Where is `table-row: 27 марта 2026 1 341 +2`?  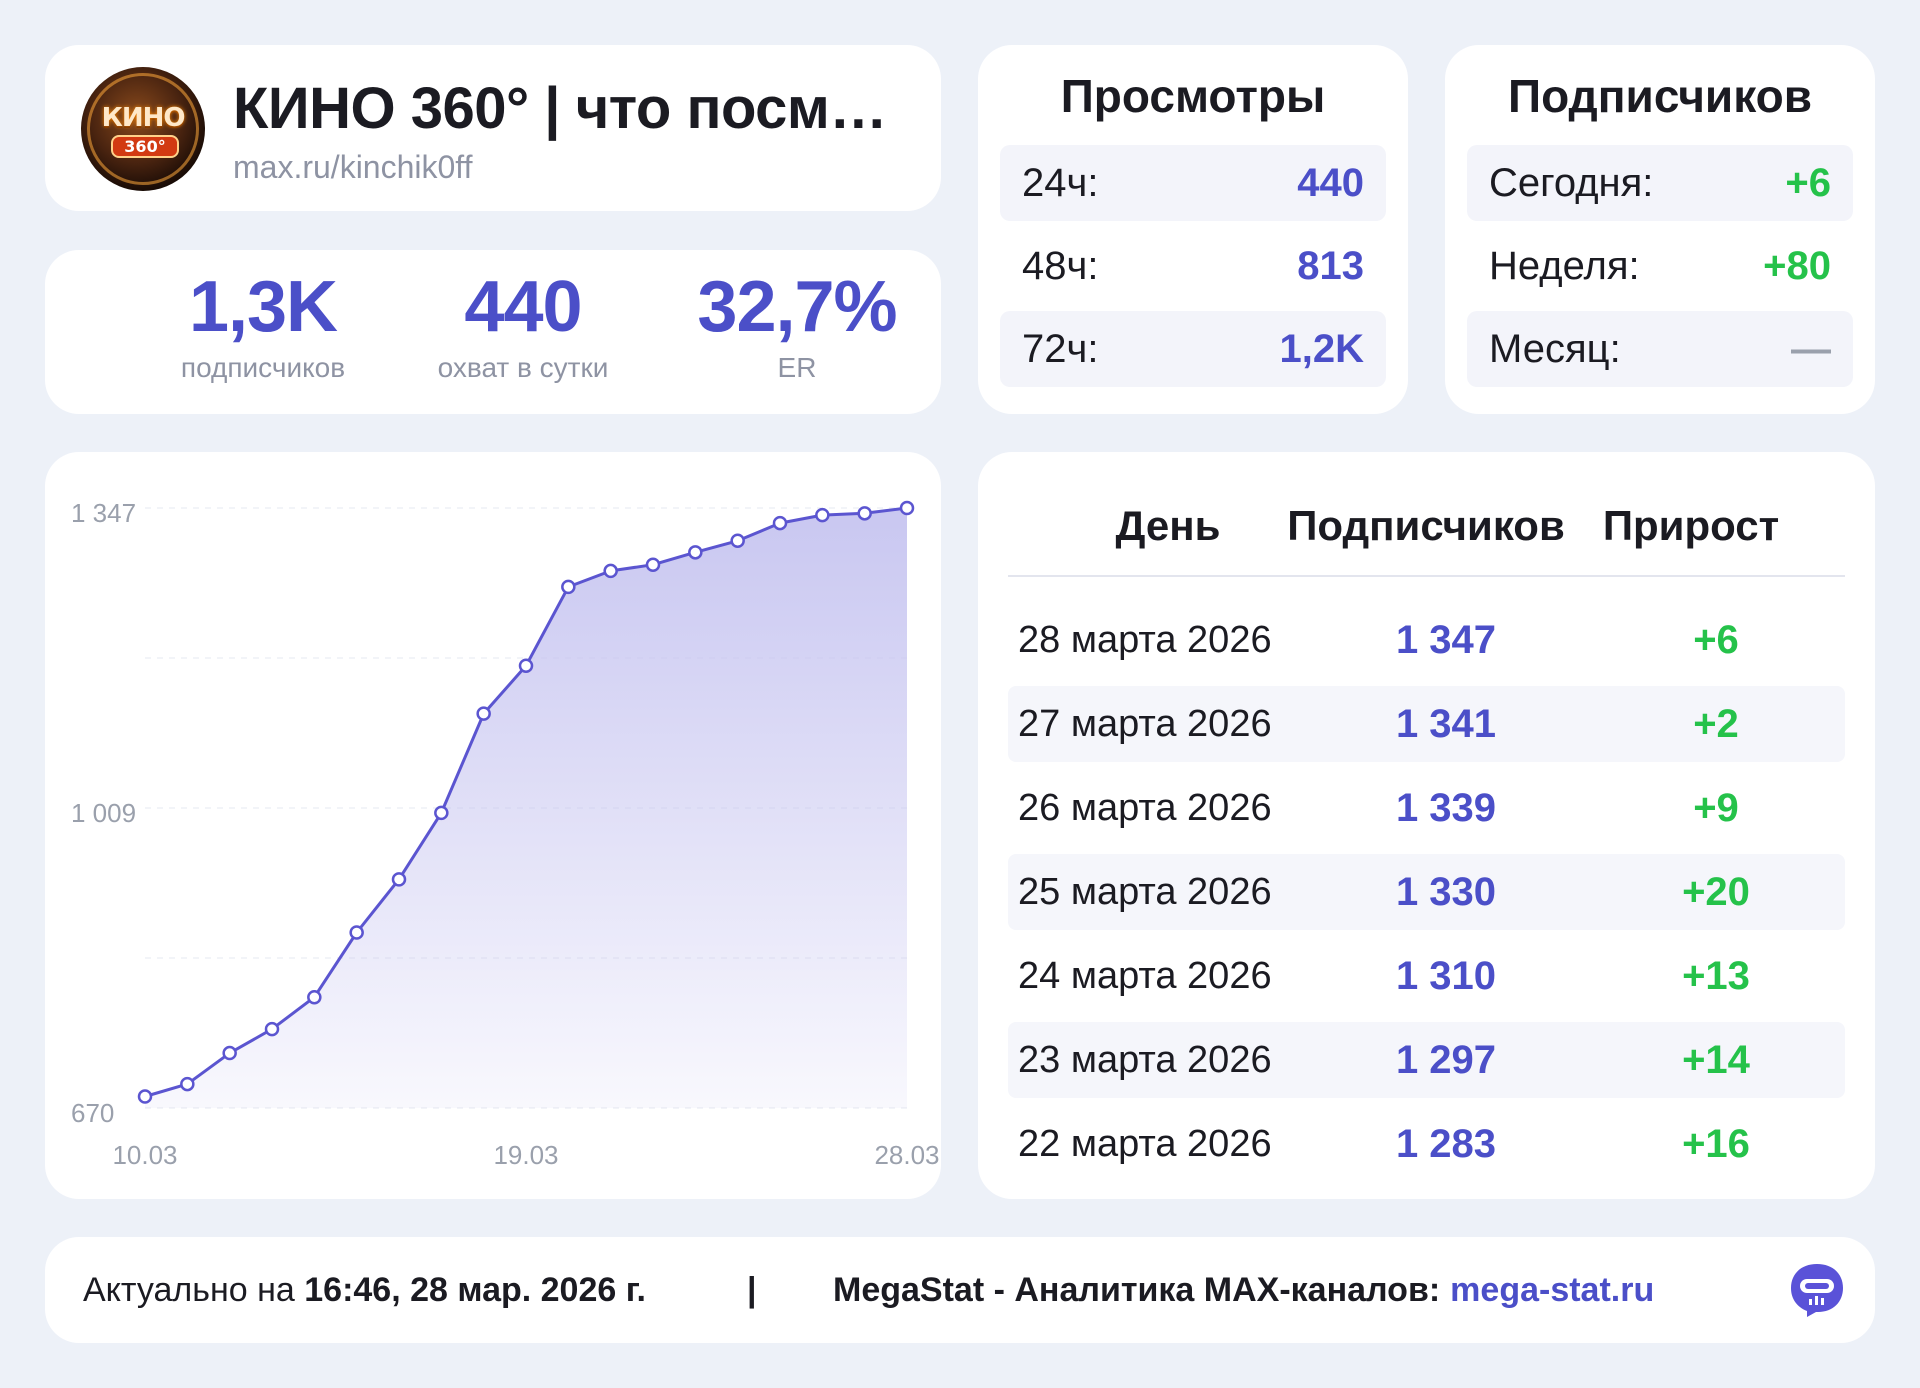 table-row: 27 марта 2026 1 341 +2 is located at coordinates (1426, 724).